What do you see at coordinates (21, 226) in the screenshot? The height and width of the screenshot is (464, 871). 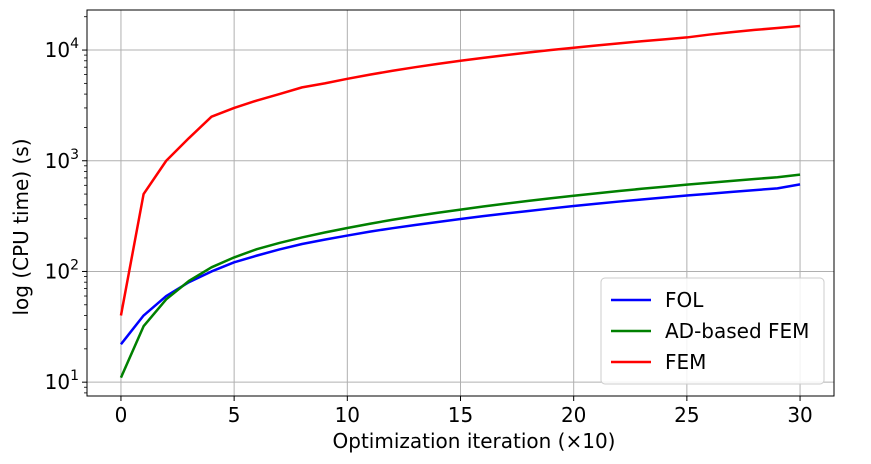 I see `y-axis-label: log (CPU time) (s)` at bounding box center [21, 226].